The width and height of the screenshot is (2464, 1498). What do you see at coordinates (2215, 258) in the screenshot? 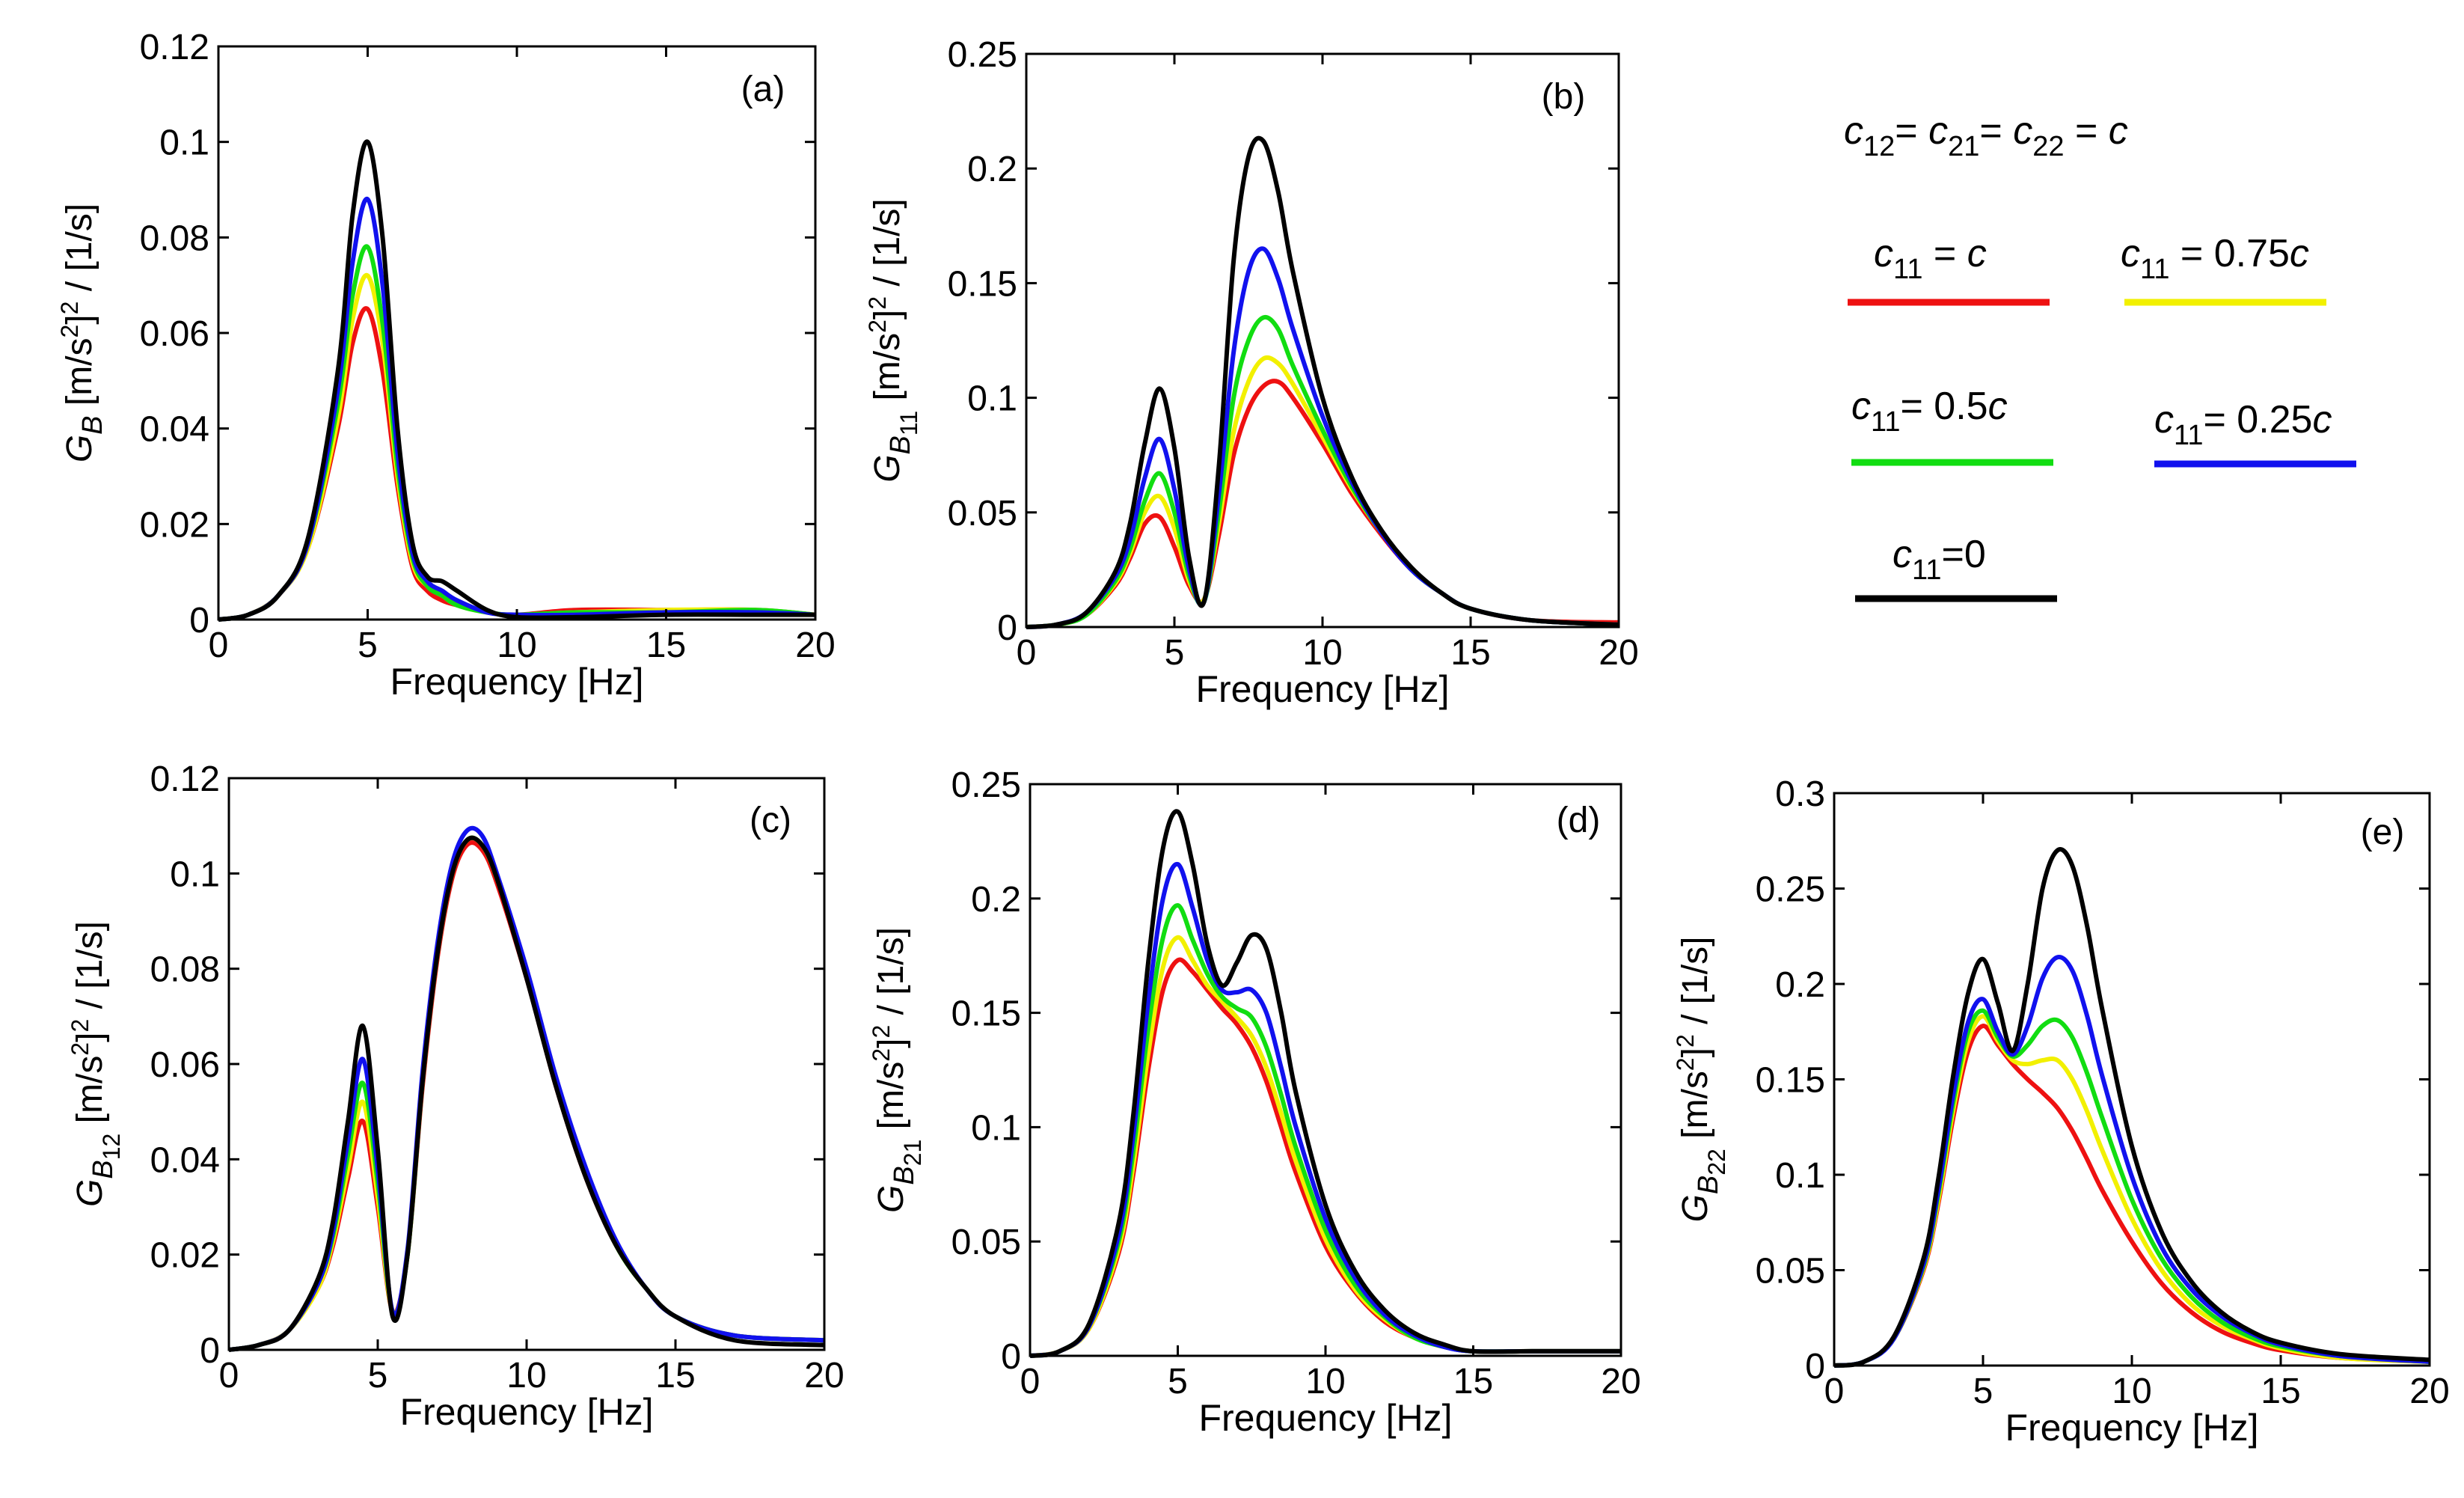
I see `legend-entry-label: c11 = 0.75c` at bounding box center [2215, 258].